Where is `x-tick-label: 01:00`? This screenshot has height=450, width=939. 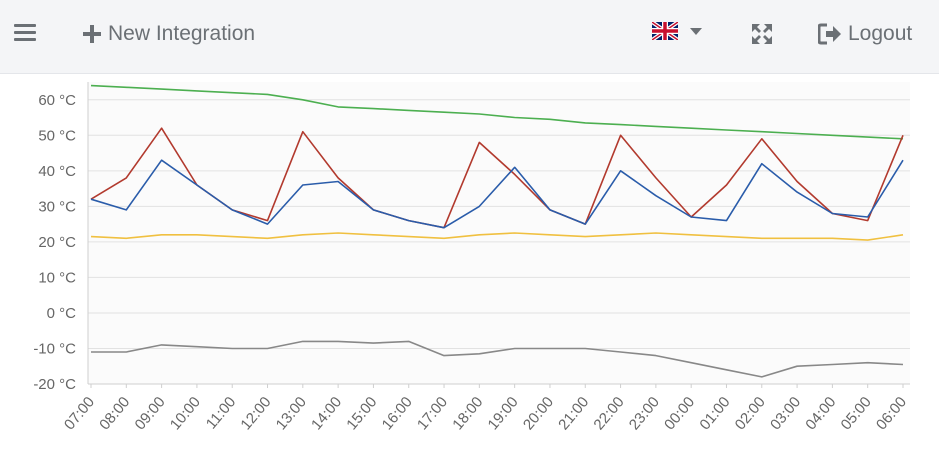
x-tick-label: 01:00 is located at coordinates (714, 414).